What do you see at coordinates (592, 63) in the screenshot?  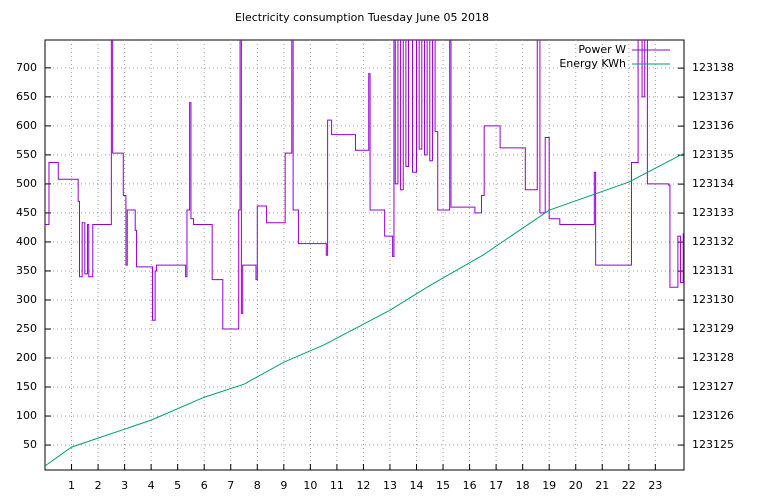 I see `legend-label: Energy KWh` at bounding box center [592, 63].